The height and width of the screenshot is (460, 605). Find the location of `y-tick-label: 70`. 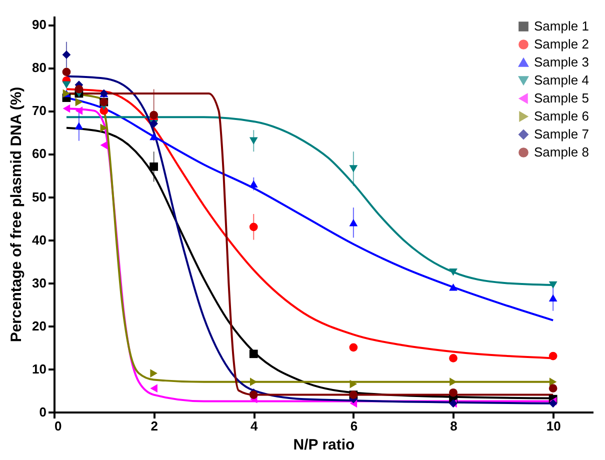

y-tick-label: 70 is located at coordinates (39, 110).